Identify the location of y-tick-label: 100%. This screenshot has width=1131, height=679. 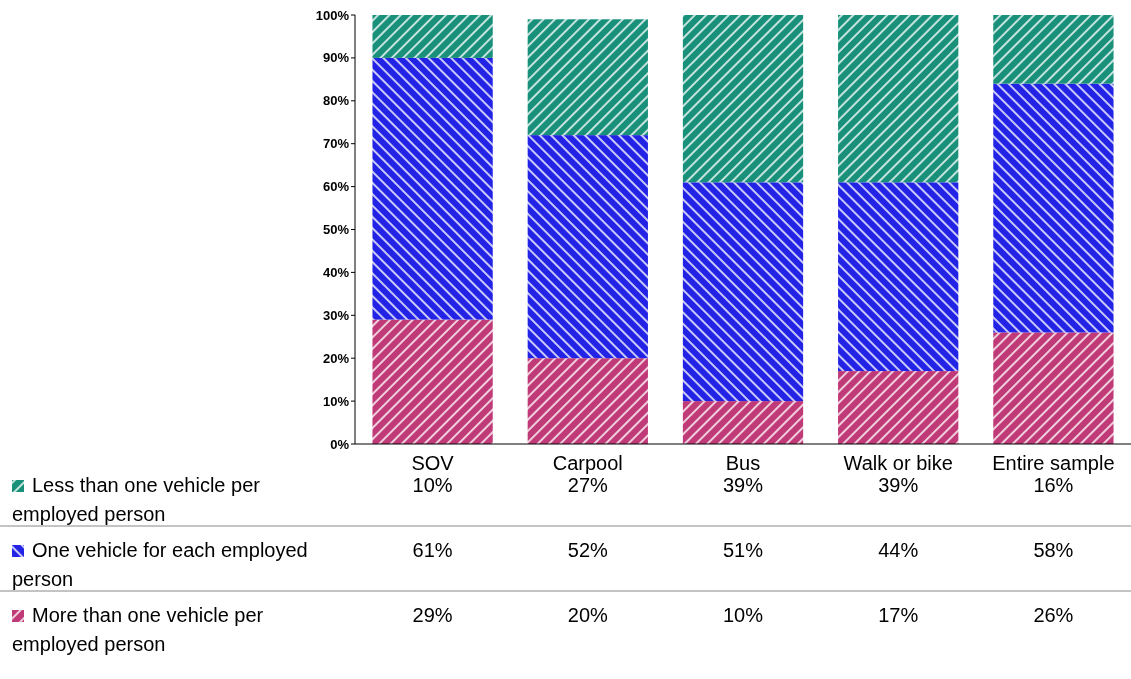
(332, 15).